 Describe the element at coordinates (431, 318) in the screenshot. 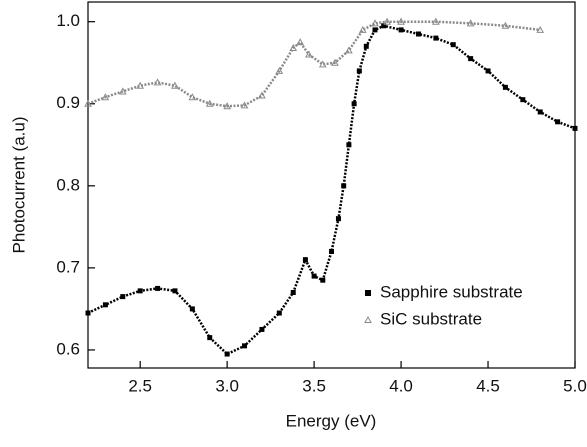

I see `legend-label: SiC substrate` at that location.